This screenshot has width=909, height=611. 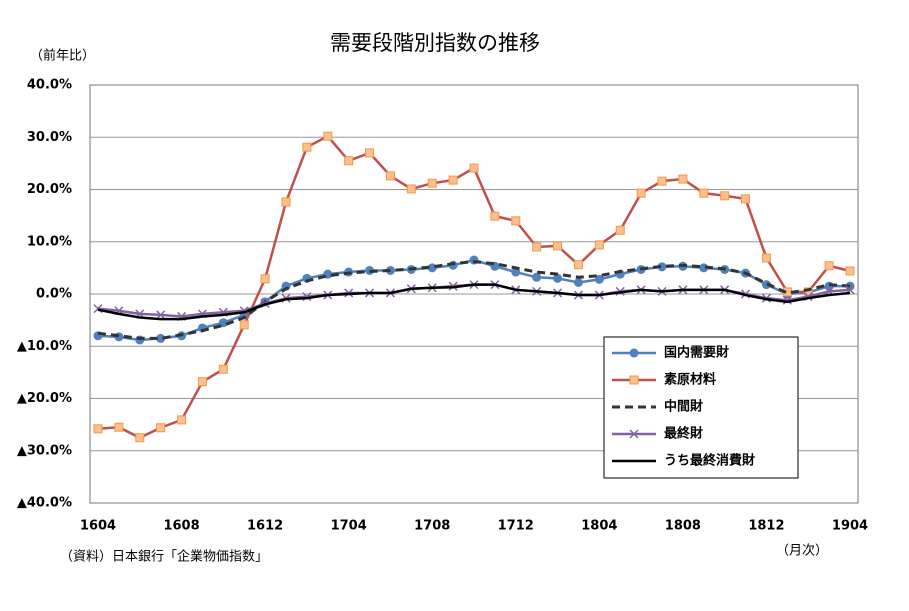 I want to click on x-tick-label: 1904, so click(x=850, y=526).